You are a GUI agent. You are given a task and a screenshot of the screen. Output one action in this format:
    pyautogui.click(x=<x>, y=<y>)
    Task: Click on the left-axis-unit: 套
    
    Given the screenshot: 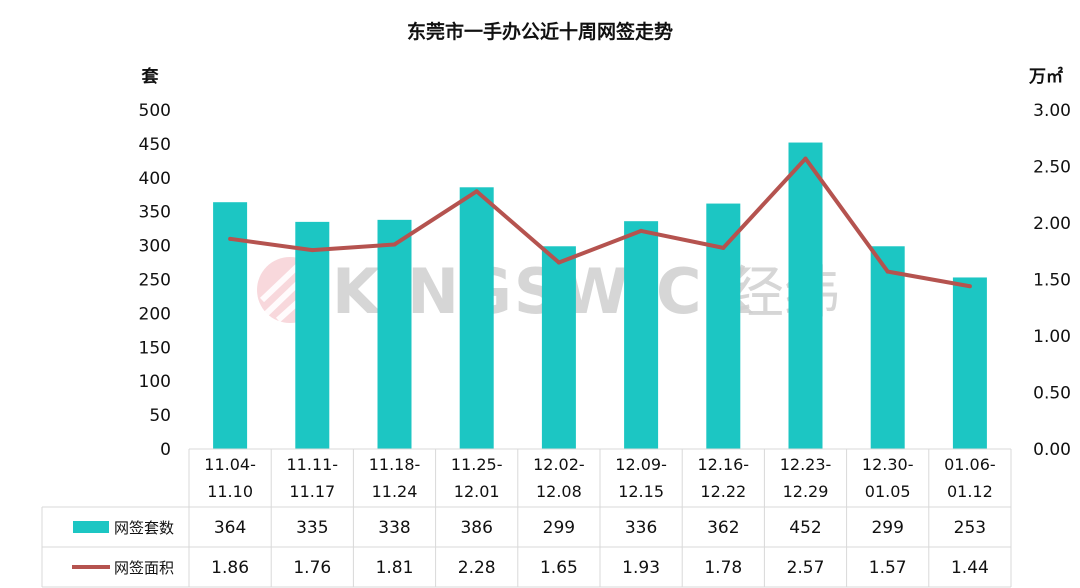 What is the action you would take?
    pyautogui.click(x=150, y=76)
    